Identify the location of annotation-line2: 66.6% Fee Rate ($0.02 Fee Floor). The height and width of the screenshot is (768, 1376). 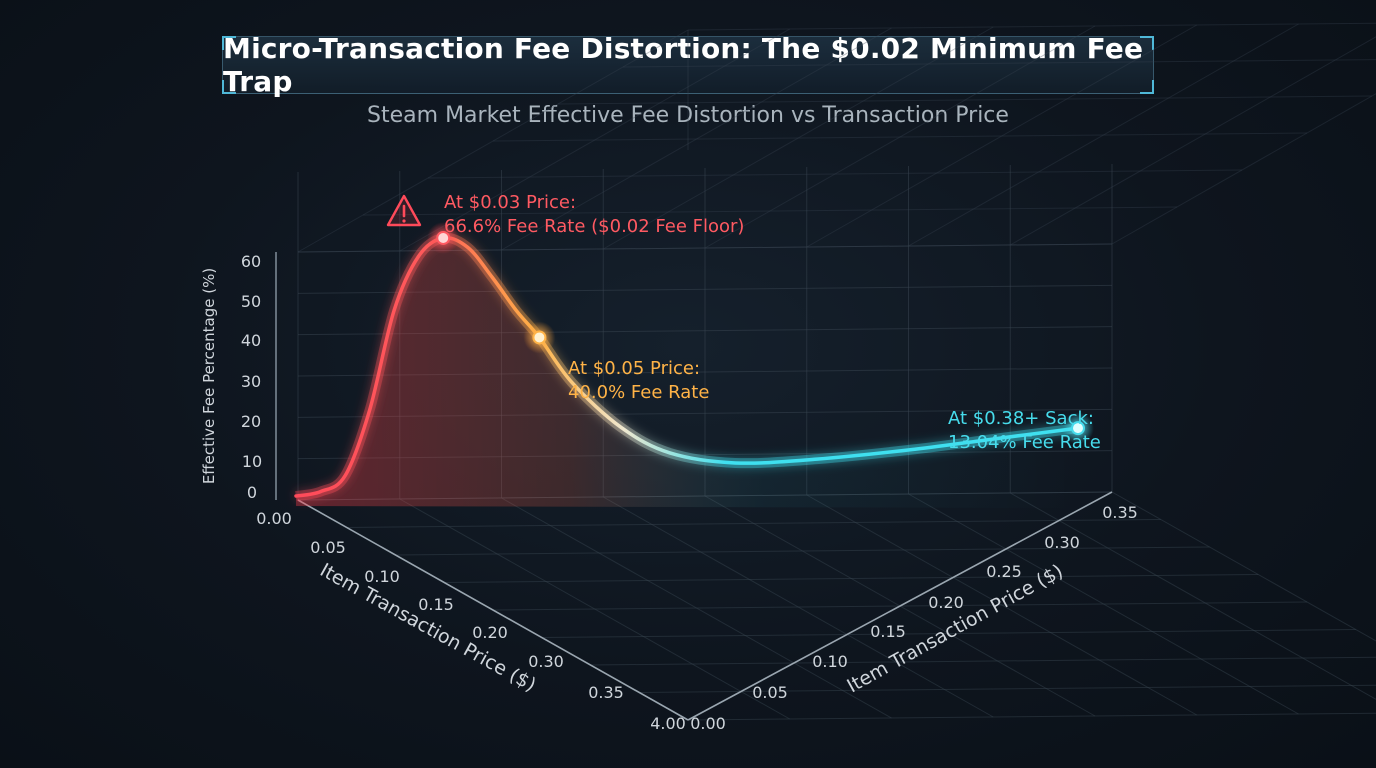
(594, 226).